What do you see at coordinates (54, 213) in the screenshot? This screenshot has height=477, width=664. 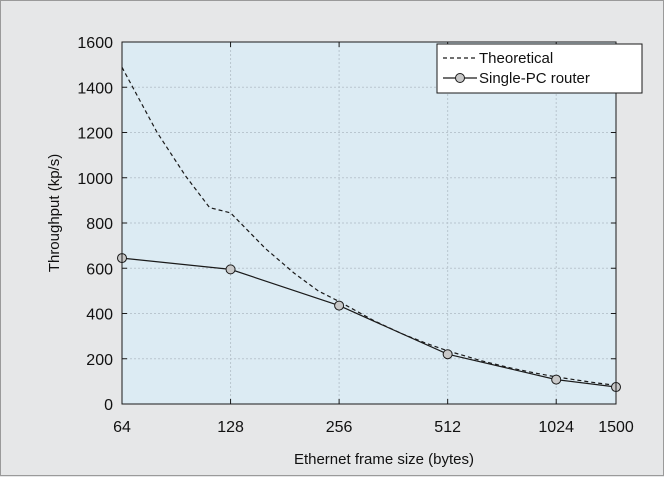 I see `y-axis-title: Throughput (kp/s)` at bounding box center [54, 213].